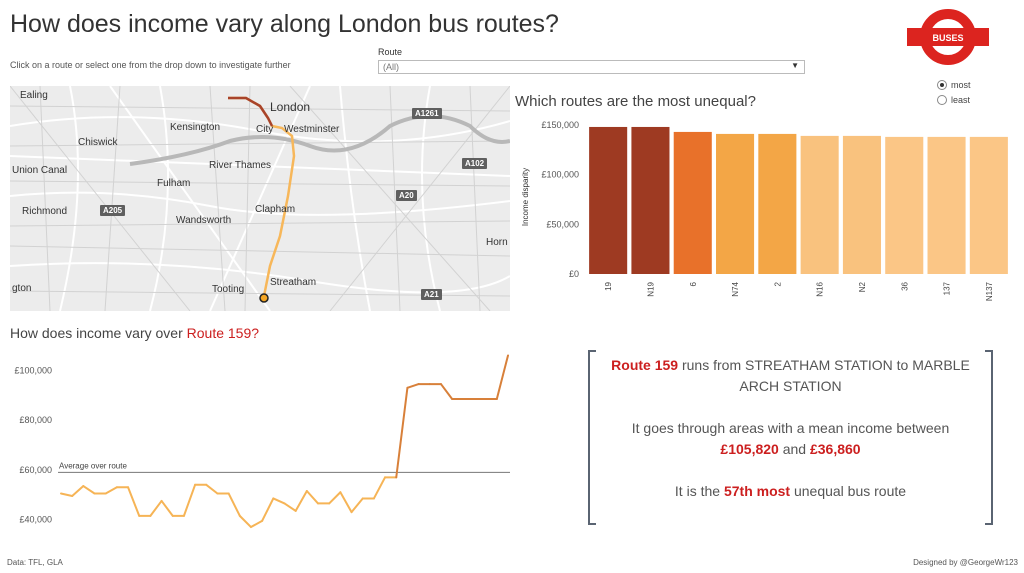 This screenshot has width=1024, height=573. Describe the element at coordinates (195, 127) in the screenshot. I see `map-label: Kensington` at that location.